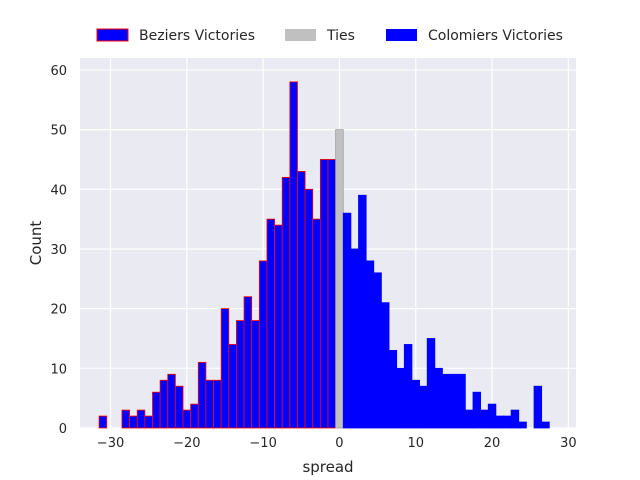  I want to click on x-tick-label: −30, so click(110, 443).